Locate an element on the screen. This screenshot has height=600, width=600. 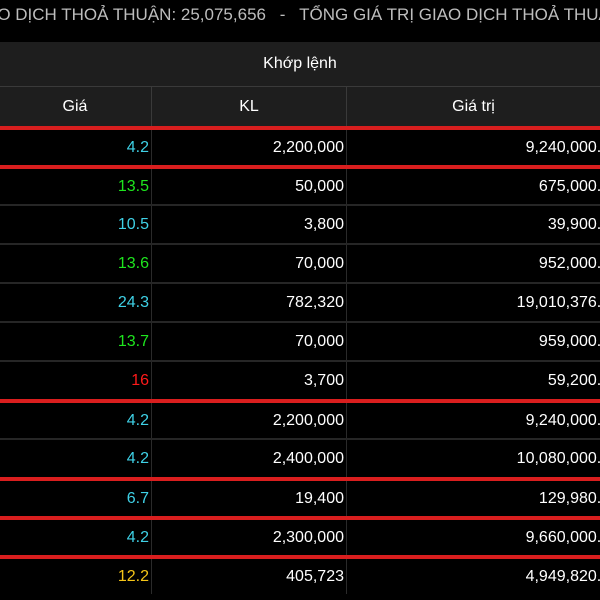
table-row: 13.5 50,000 675,000.00 is located at coordinates (300, 184).